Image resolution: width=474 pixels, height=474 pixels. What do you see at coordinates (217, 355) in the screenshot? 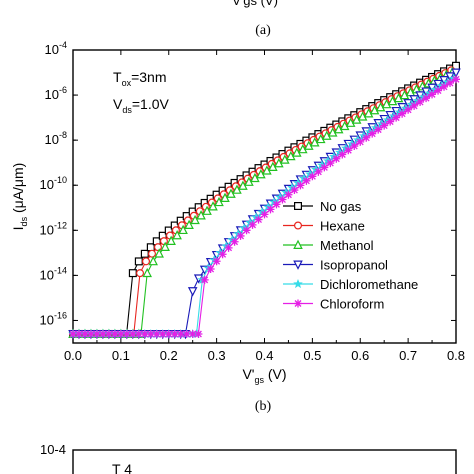
I see `x-tick-label: 0.3` at bounding box center [217, 355].